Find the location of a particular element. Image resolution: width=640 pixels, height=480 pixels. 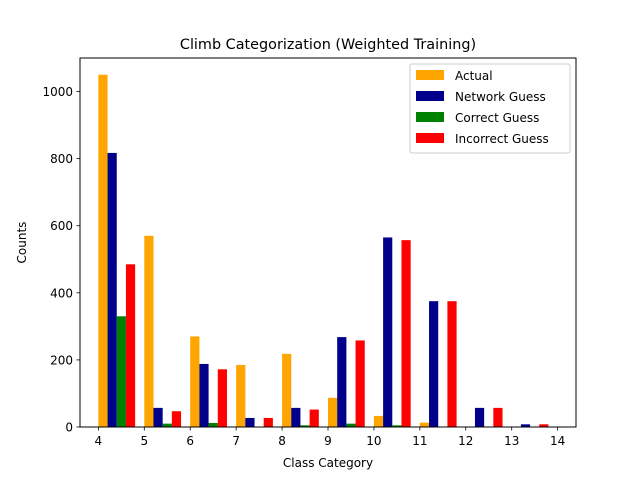

x-tick-label: 10 is located at coordinates (373, 441).